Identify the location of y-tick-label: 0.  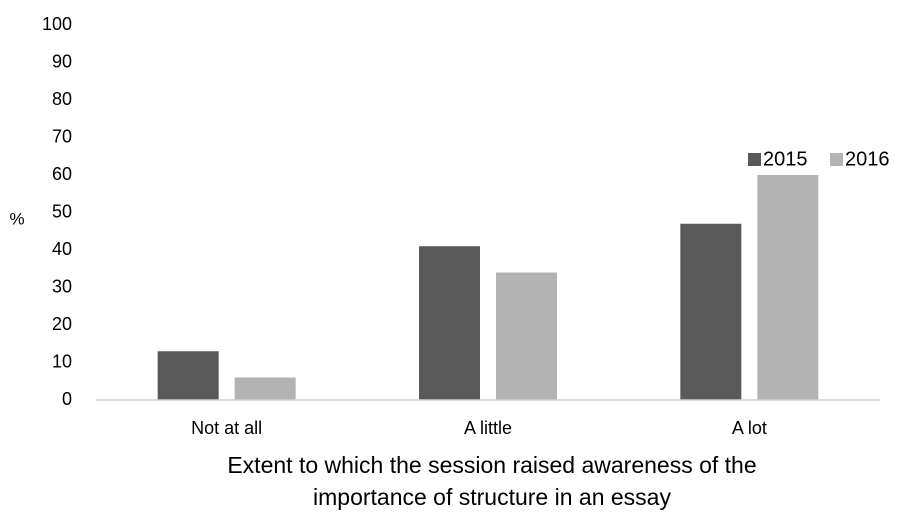
(67, 399).